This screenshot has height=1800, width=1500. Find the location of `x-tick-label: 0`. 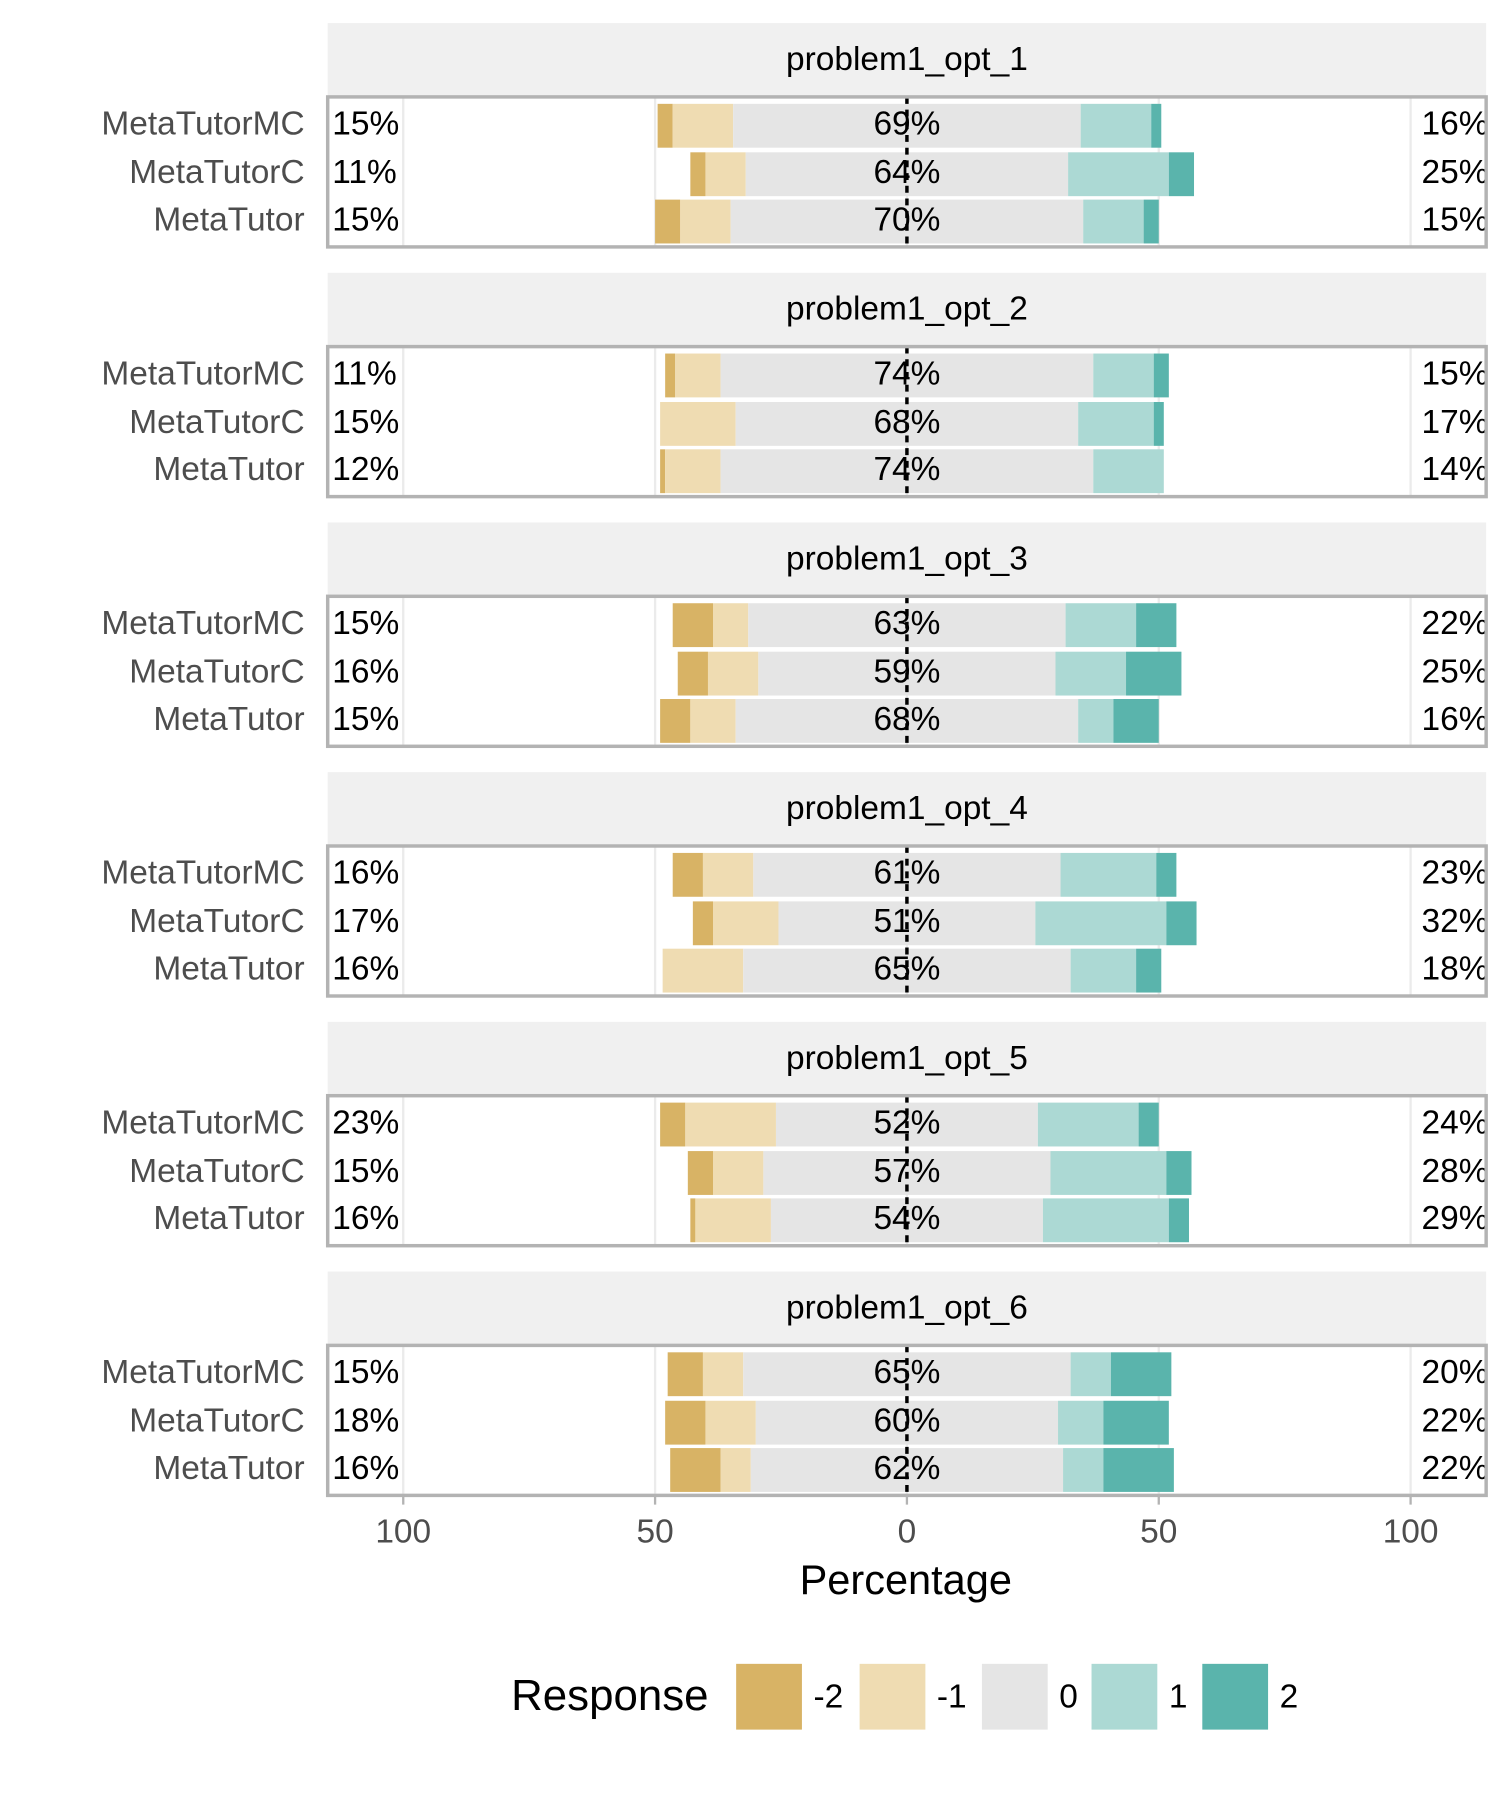

x-tick-label: 0 is located at coordinates (907, 1531).